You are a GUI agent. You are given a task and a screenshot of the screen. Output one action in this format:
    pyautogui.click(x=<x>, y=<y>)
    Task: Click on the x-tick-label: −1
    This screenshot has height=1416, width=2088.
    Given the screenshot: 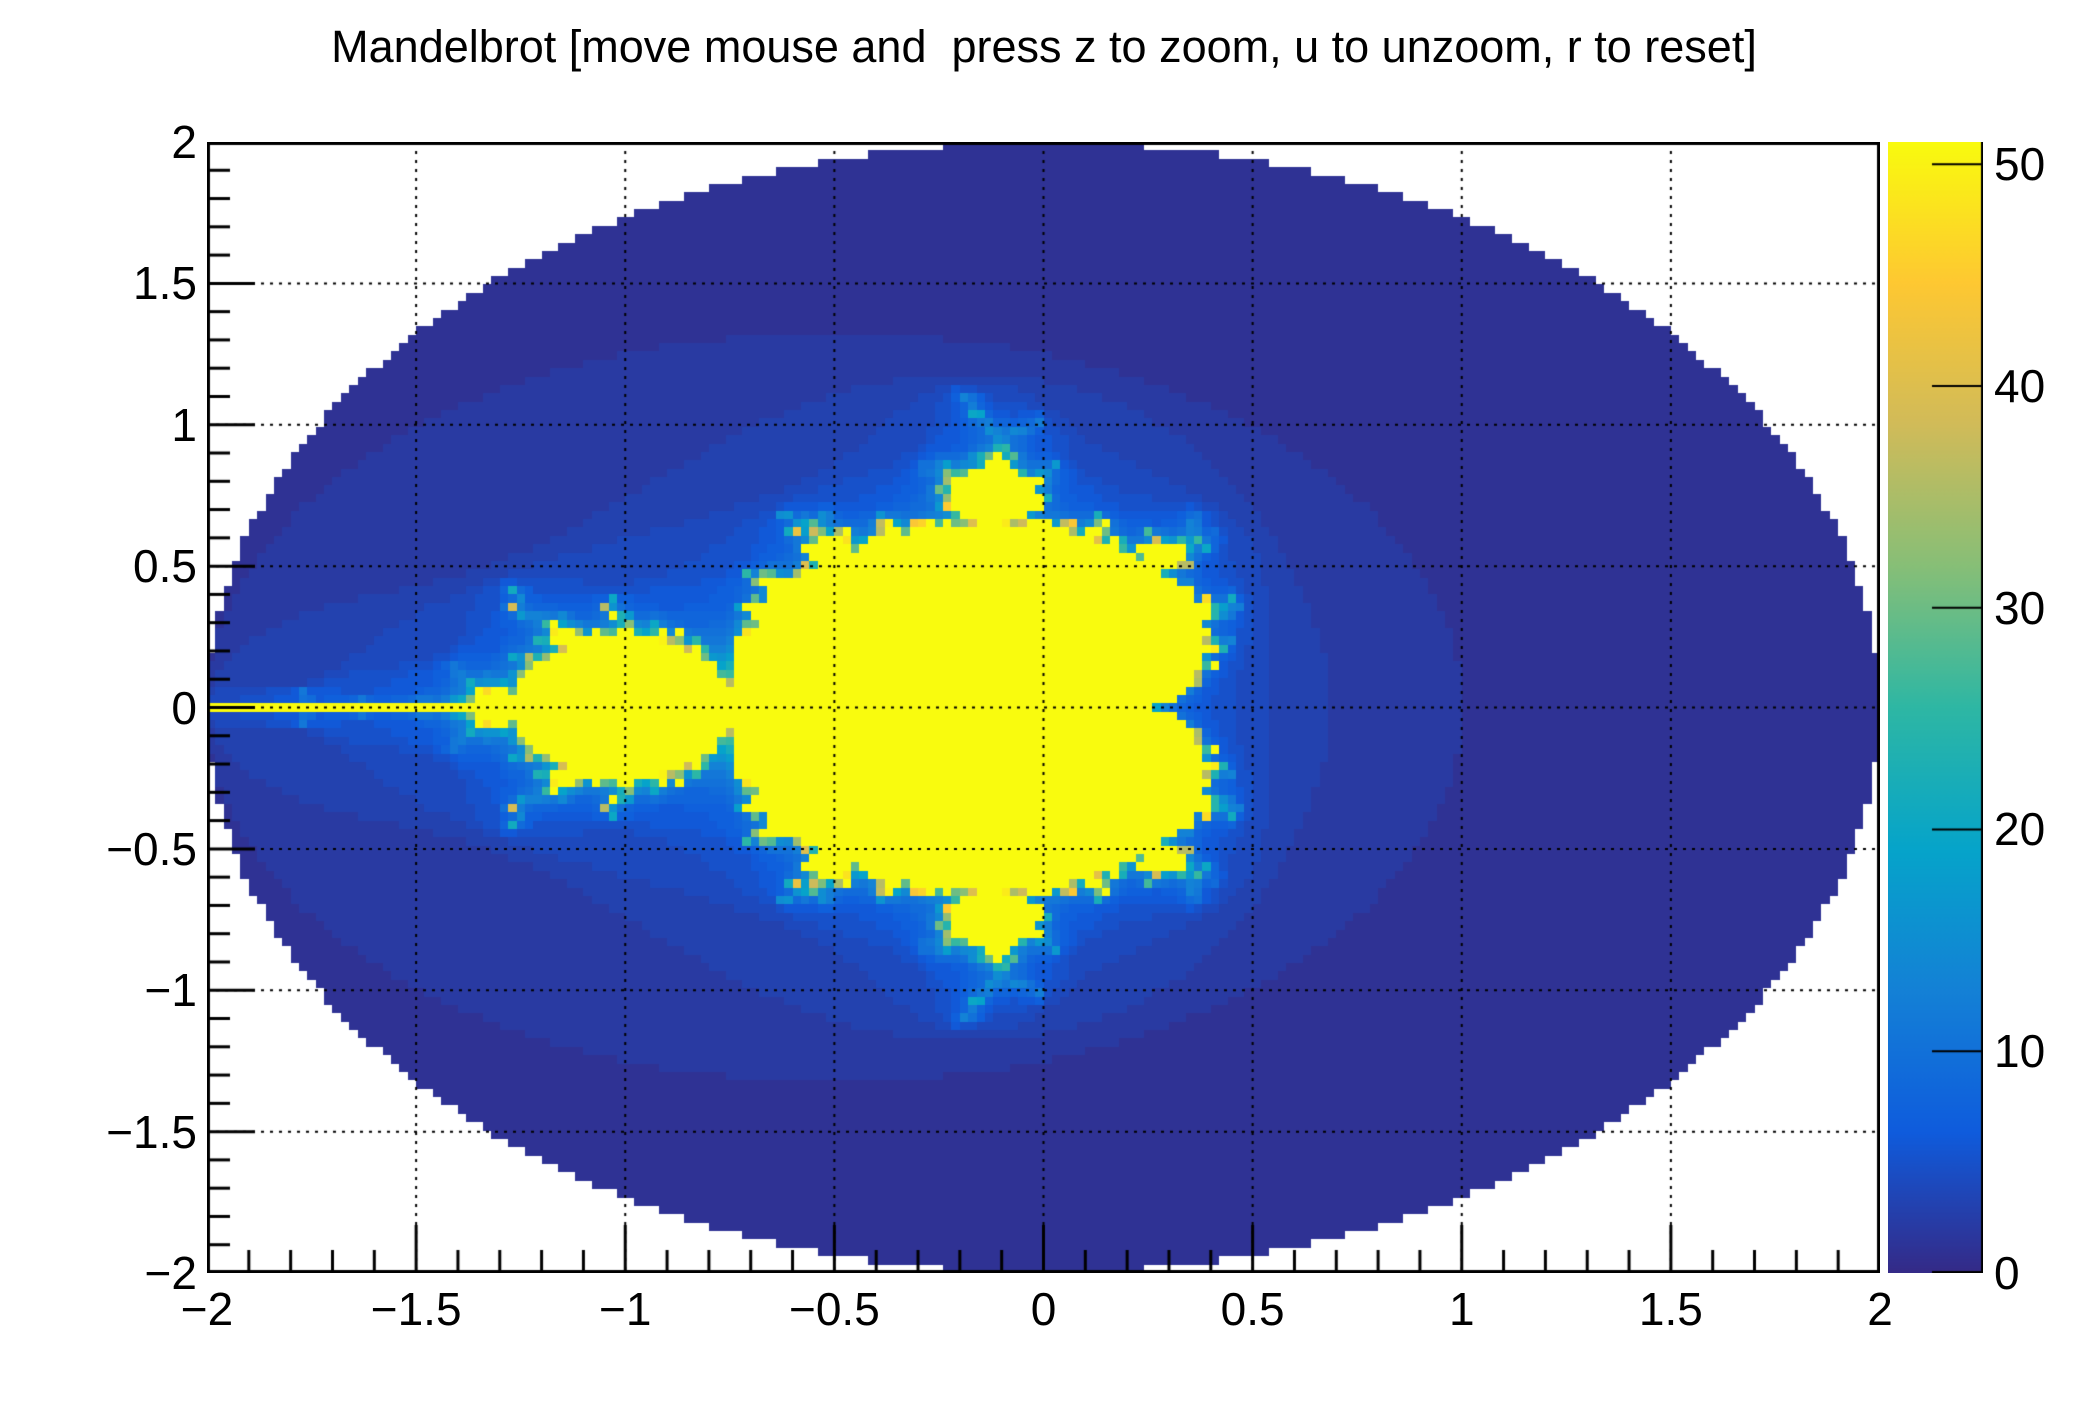 What is the action you would take?
    pyautogui.click(x=625, y=1309)
    